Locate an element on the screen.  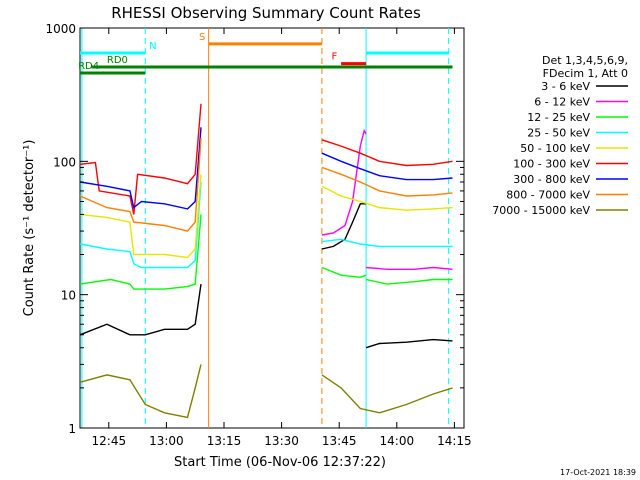
x-axis-label: Start Time (06-Nov-06 12:37:22) is located at coordinates (280, 462).